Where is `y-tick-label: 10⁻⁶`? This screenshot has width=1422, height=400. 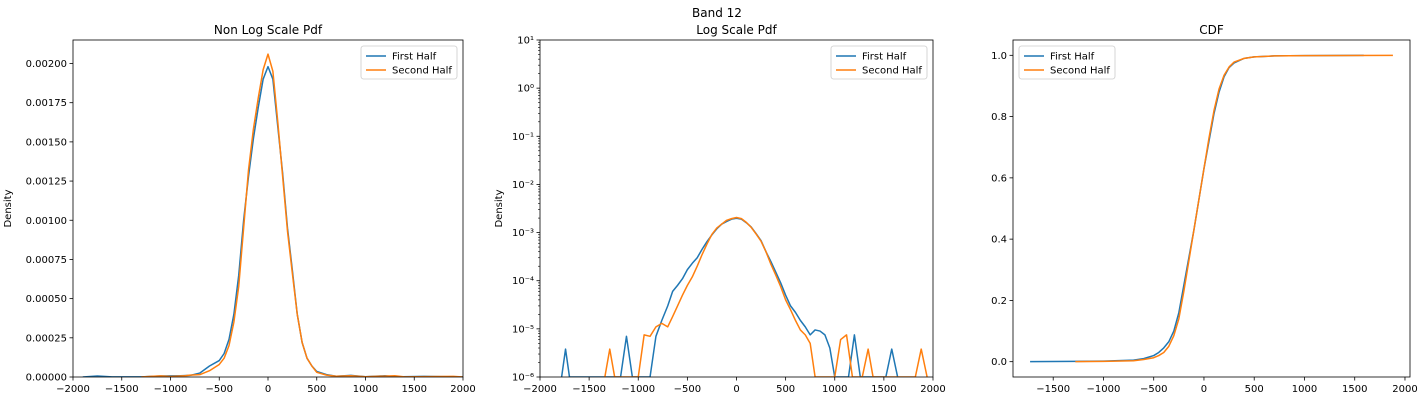
y-tick-label: 10⁻⁶ is located at coordinates (523, 378).